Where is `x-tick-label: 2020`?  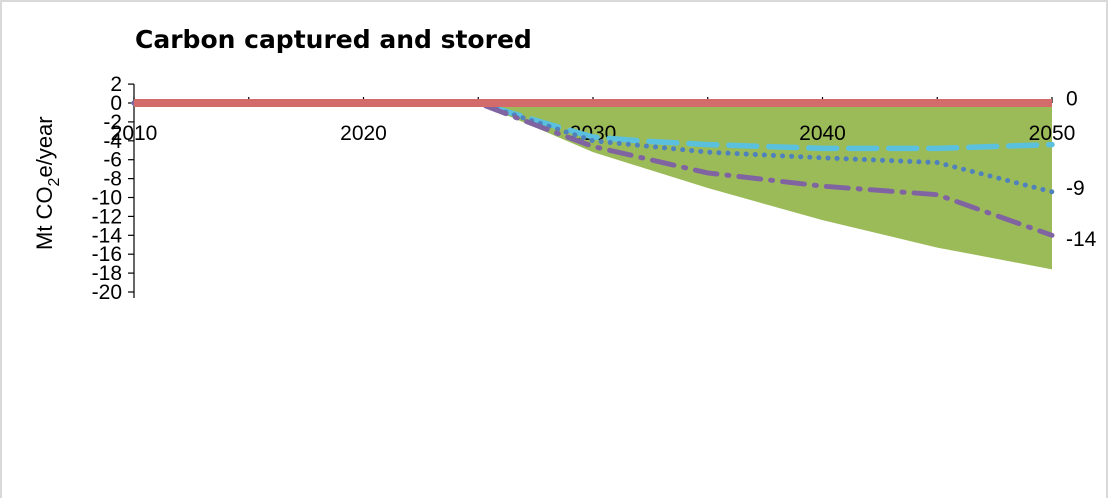
x-tick-label: 2020 is located at coordinates (363, 133).